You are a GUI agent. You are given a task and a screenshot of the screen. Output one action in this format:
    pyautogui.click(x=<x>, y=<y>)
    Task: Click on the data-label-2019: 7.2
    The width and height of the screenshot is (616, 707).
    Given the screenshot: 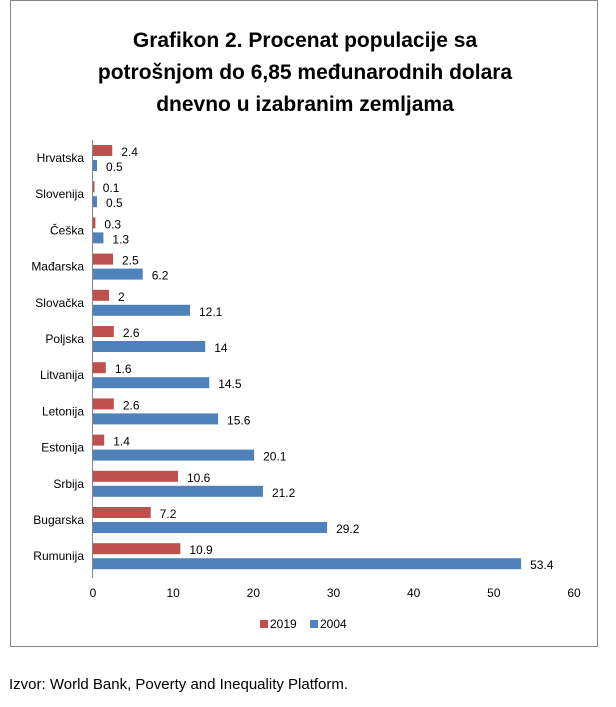 What is the action you would take?
    pyautogui.click(x=168, y=514)
    